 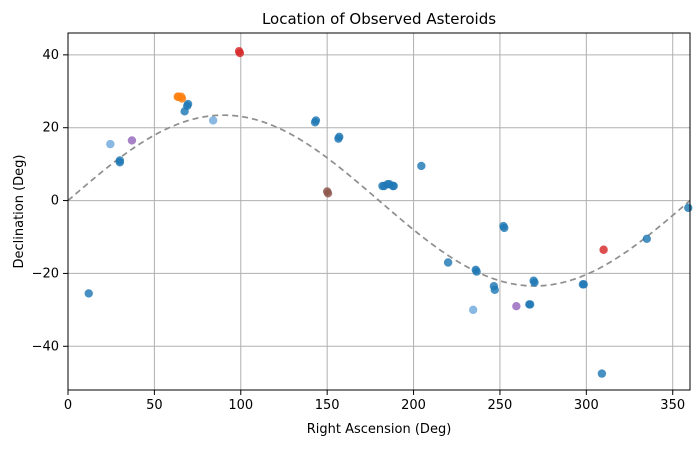 What do you see at coordinates (413, 405) in the screenshot?
I see `x-tick-label: 200` at bounding box center [413, 405].